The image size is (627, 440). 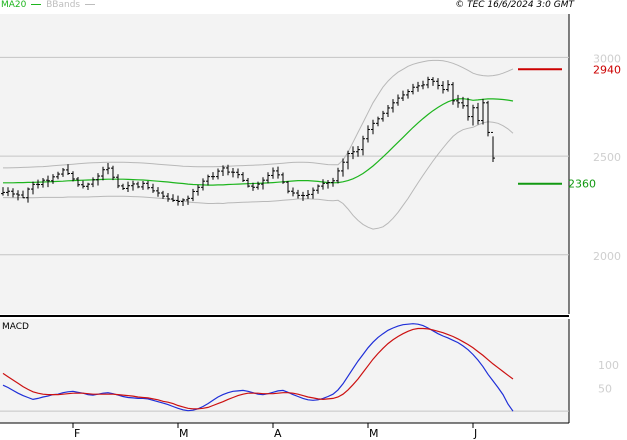 I want to click on legend-bbands-swatch, so click(x=89, y=4).